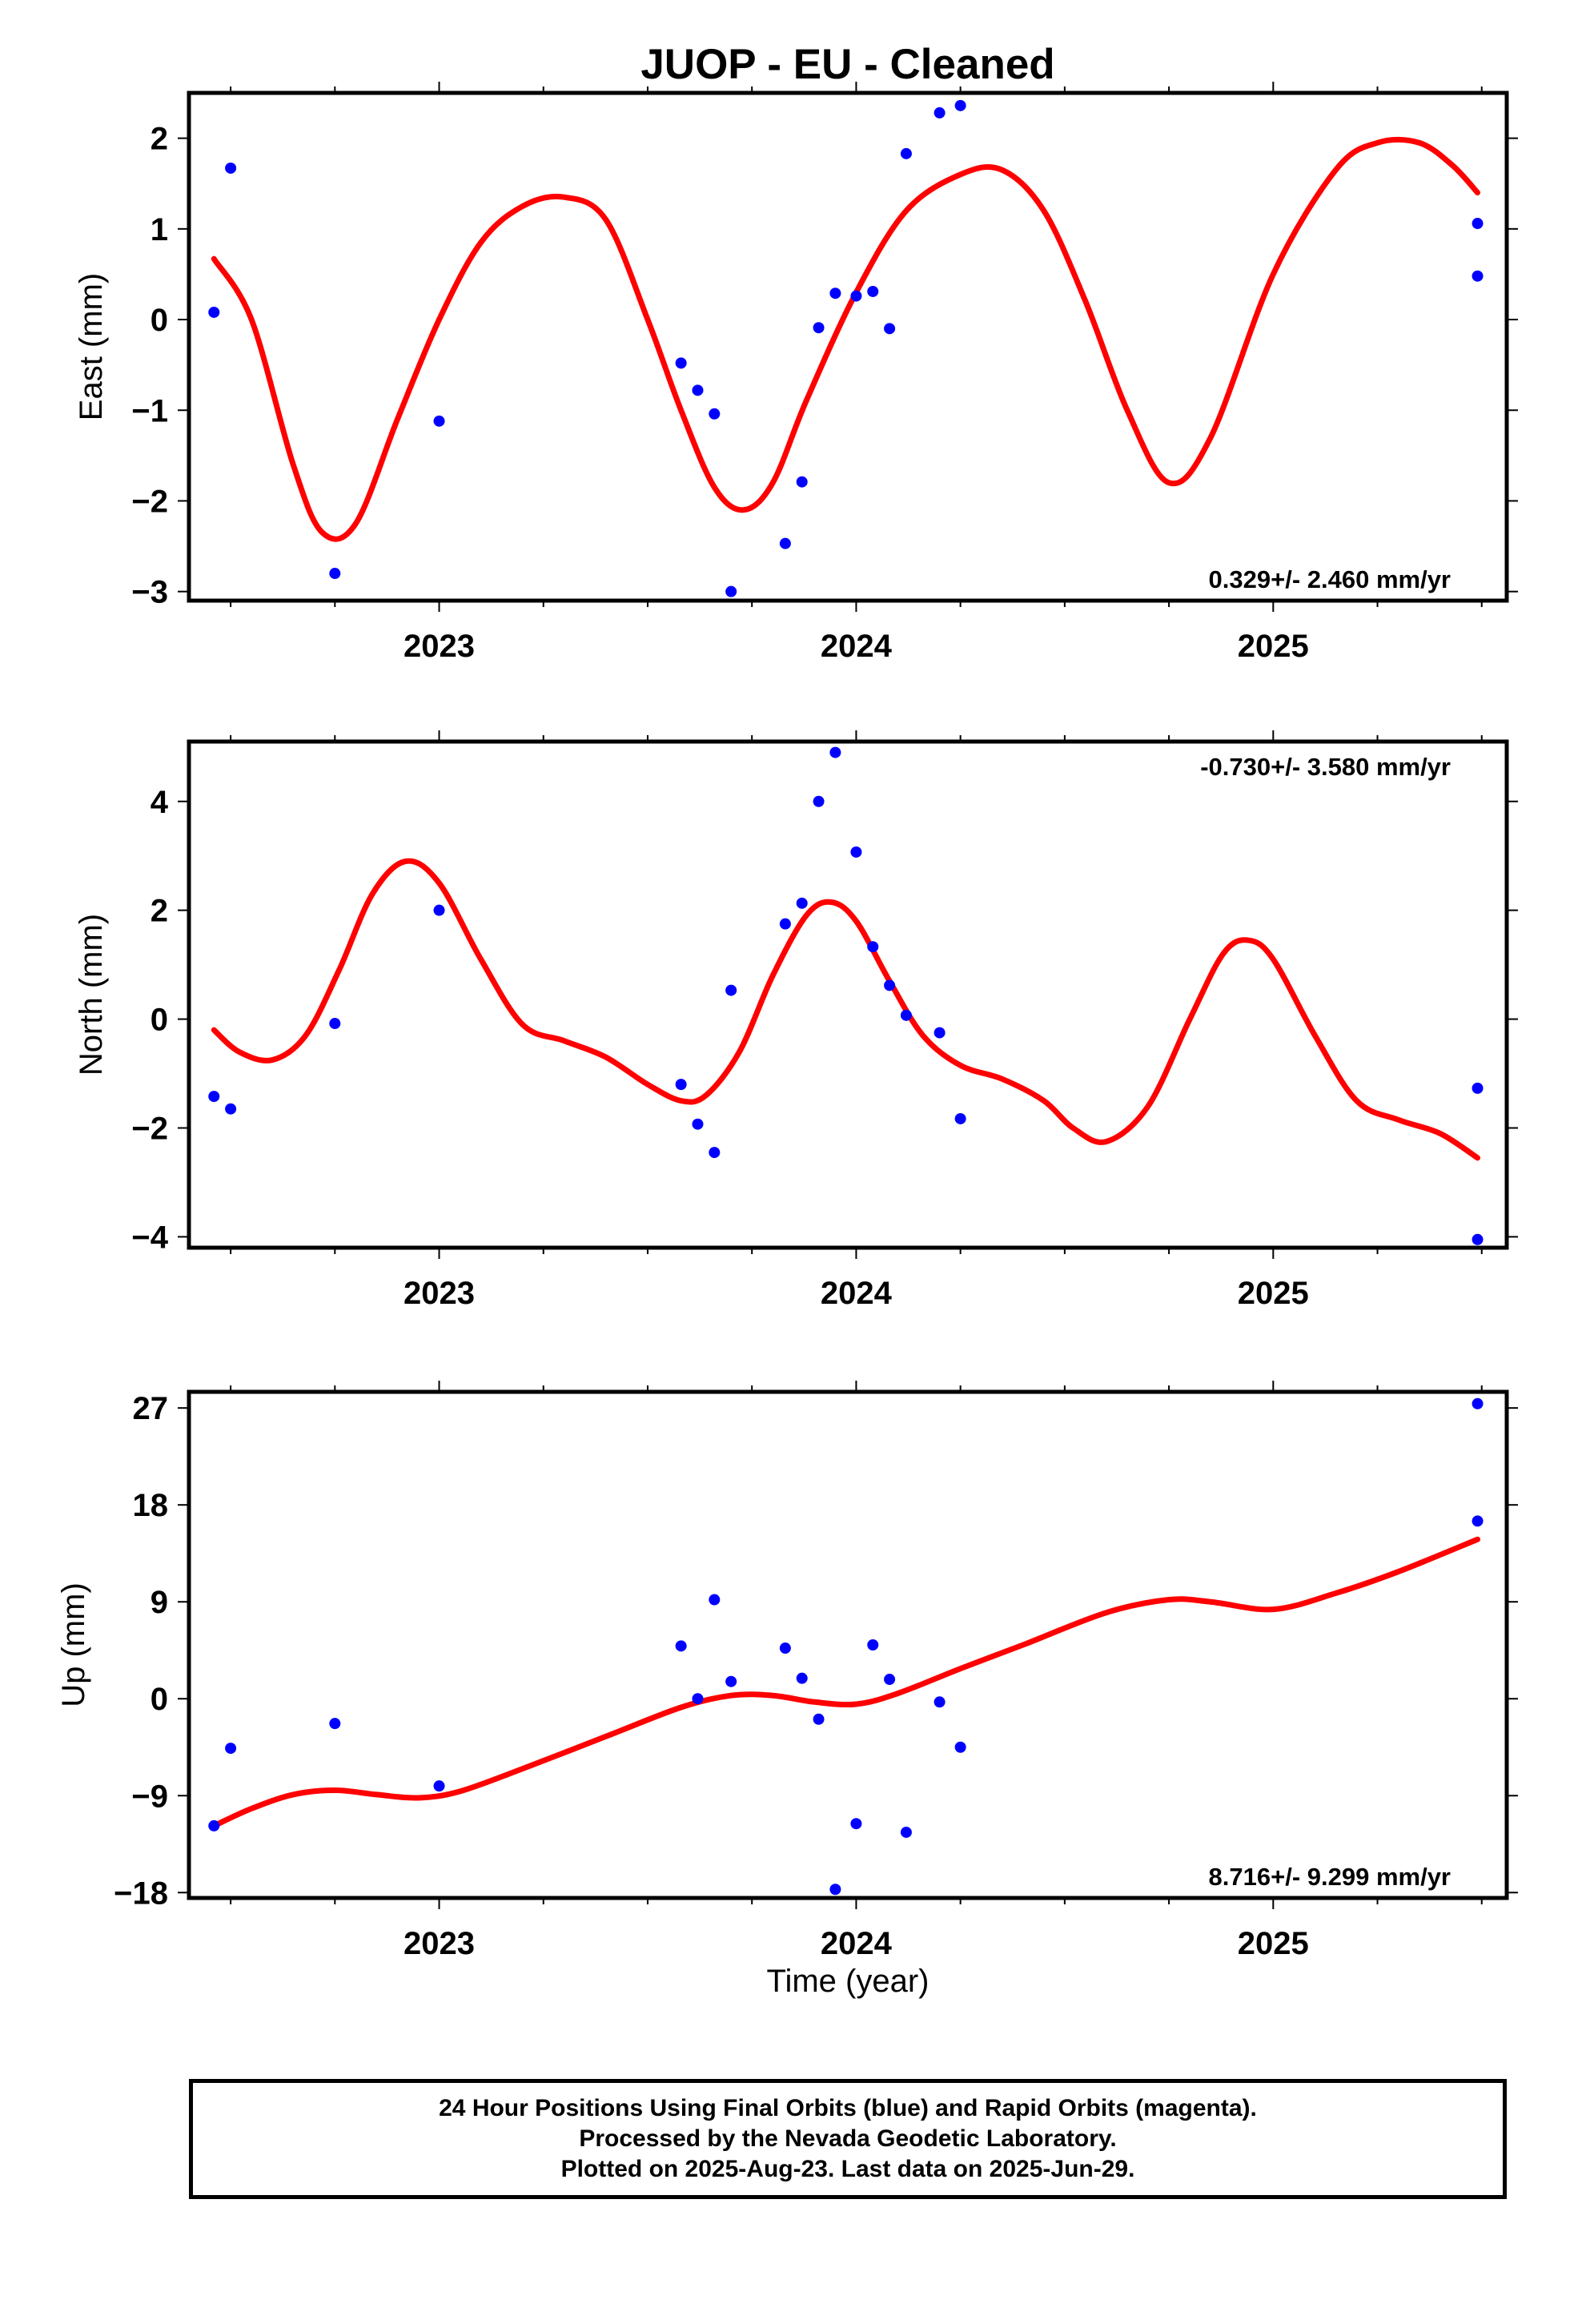  Describe the element at coordinates (141, 1893) in the screenshot. I see `up-y-tick-label: −18` at that location.